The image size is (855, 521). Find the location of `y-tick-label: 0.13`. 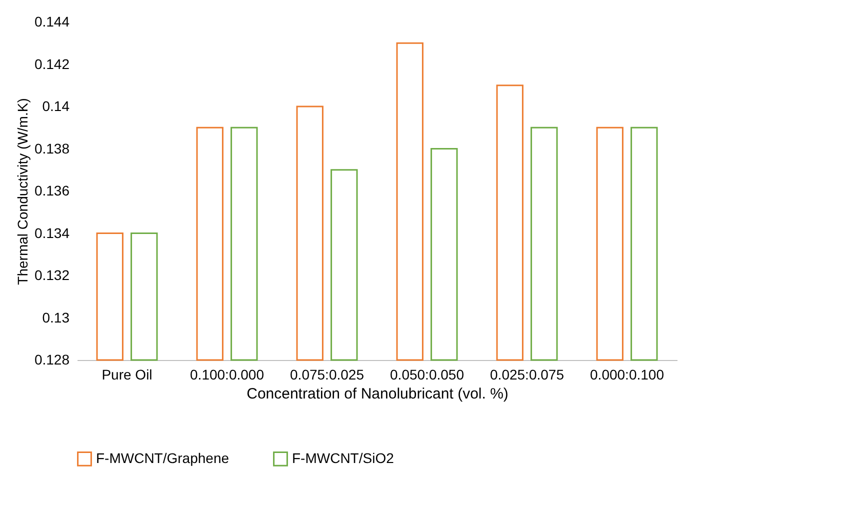

y-tick-label: 0.13 is located at coordinates (56, 317).